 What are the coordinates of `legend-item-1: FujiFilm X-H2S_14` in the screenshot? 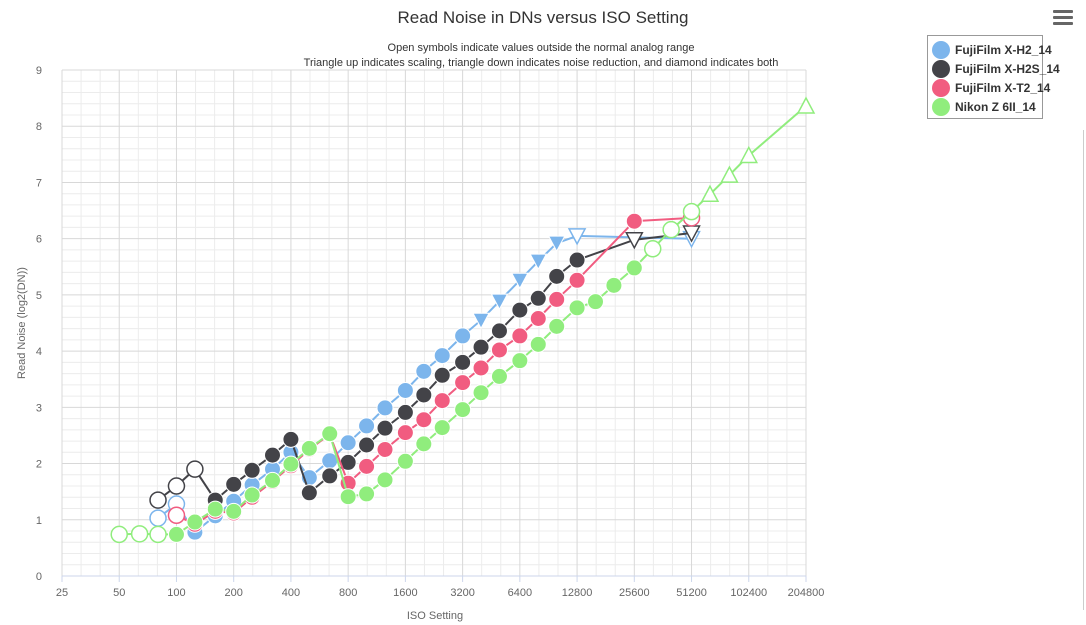 It's located at (996, 68).